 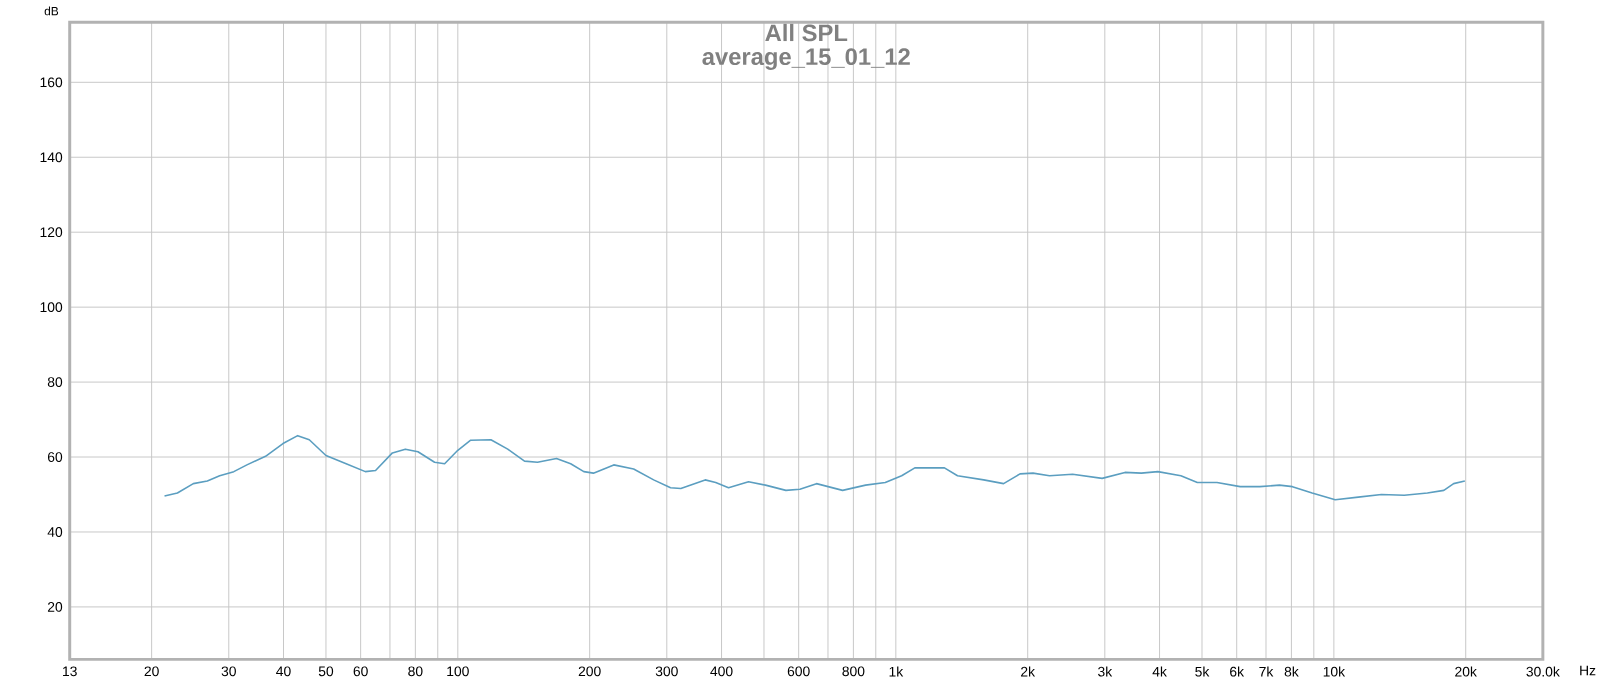 What do you see at coordinates (806, 59) in the screenshot?
I see `text: average_15_01_12` at bounding box center [806, 59].